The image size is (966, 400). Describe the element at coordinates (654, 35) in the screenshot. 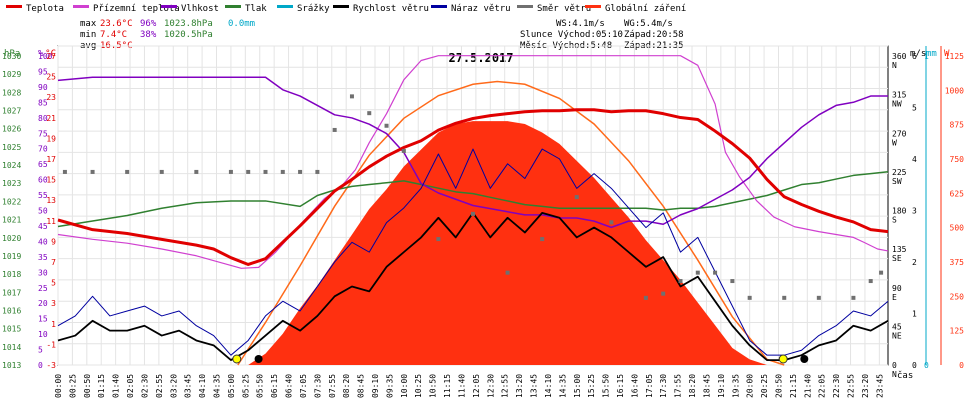

I see `info-sun-set: Západ:20:58` at that location.